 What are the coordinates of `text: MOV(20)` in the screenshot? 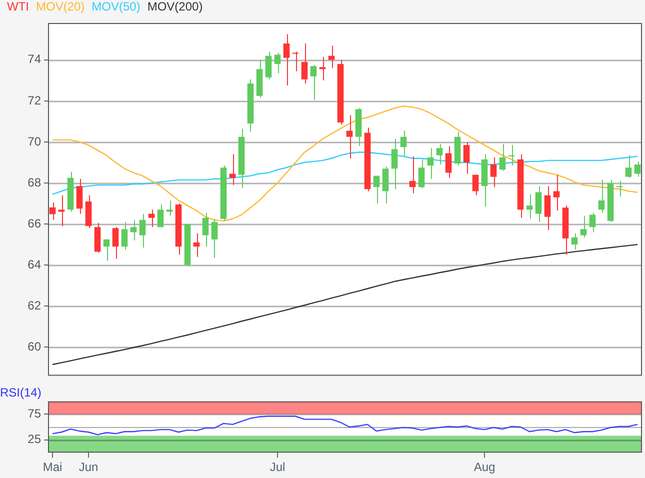 It's located at (60, 7).